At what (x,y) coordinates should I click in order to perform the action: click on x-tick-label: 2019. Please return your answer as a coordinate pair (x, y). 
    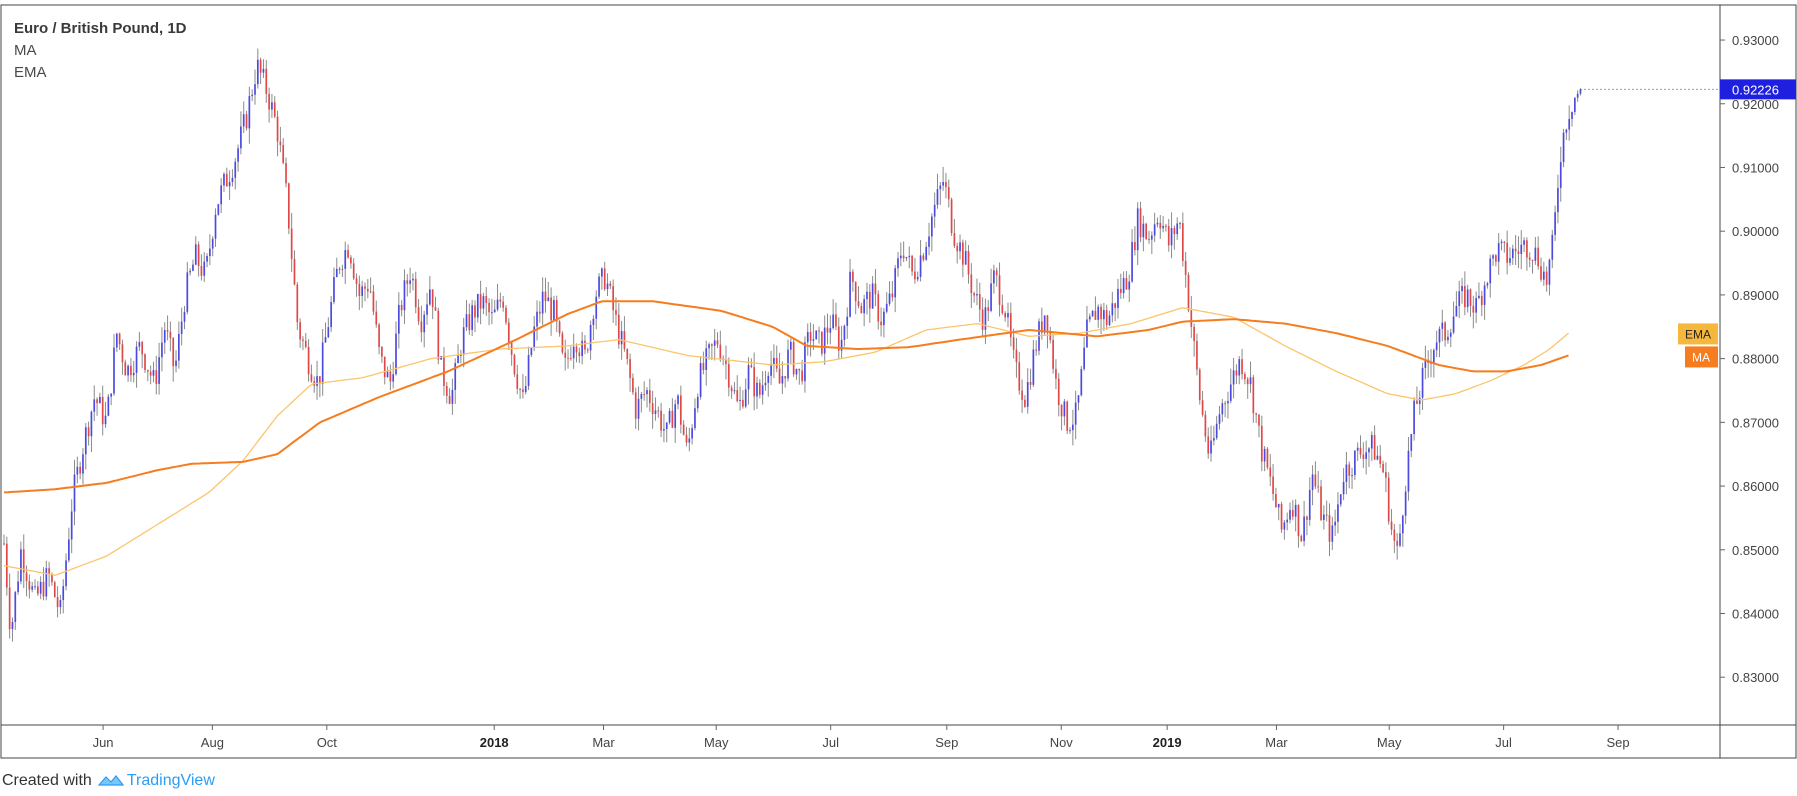
    Looking at the image, I should click on (1167, 742).